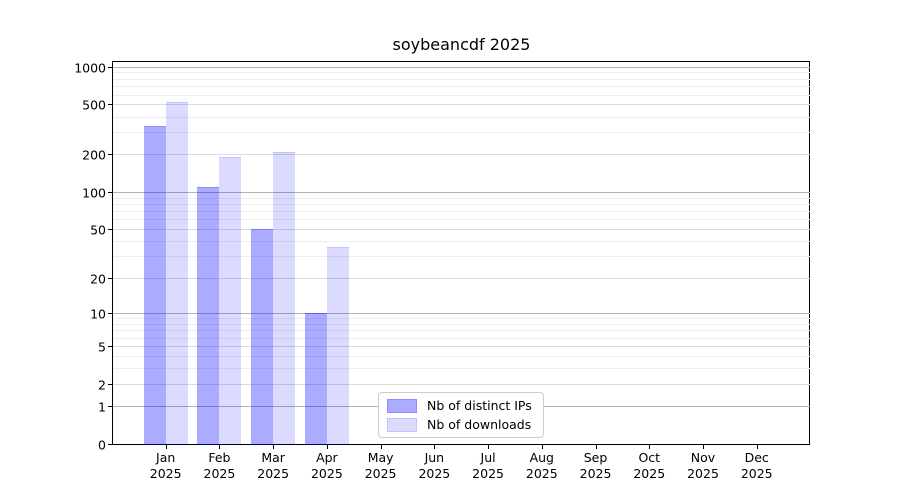 This screenshot has width=900, height=500. I want to click on legend-entry: Nb of downloads, so click(461, 424).